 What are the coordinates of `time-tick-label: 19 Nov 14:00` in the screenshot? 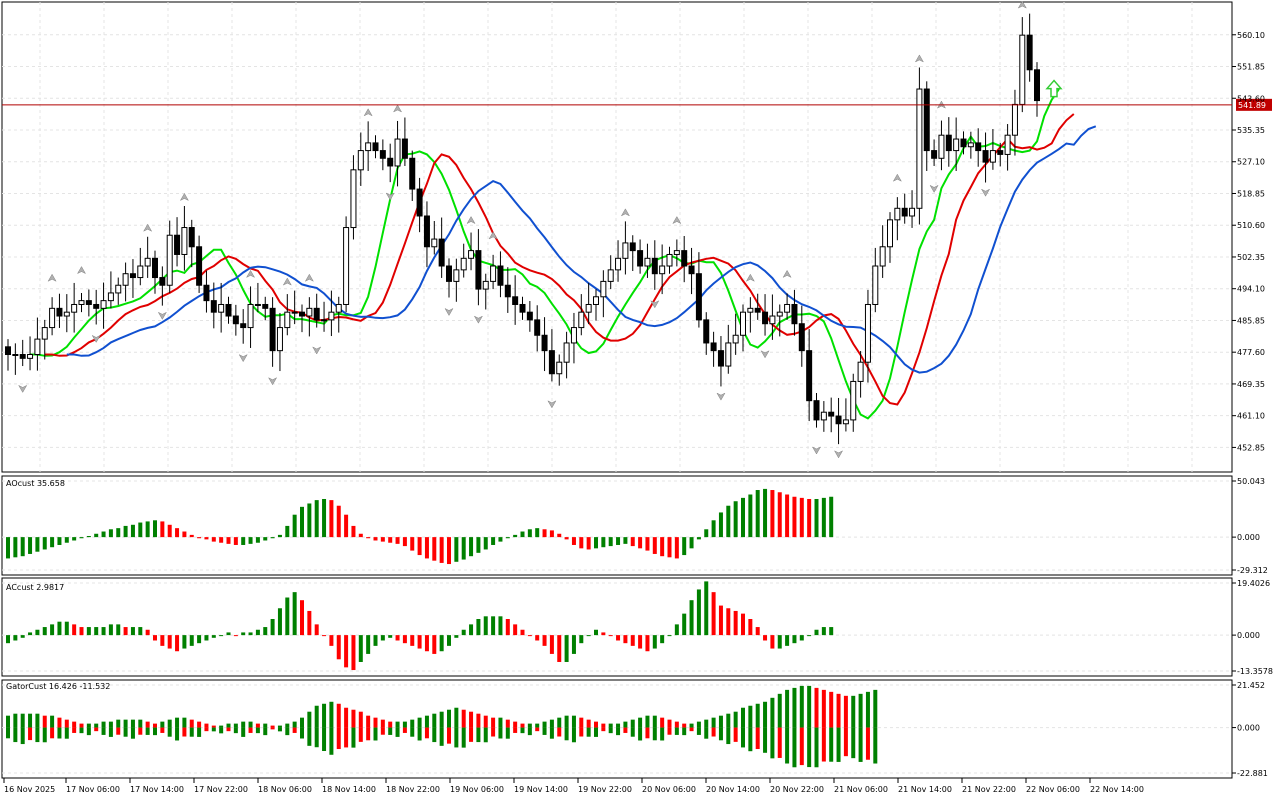 It's located at (541, 789).